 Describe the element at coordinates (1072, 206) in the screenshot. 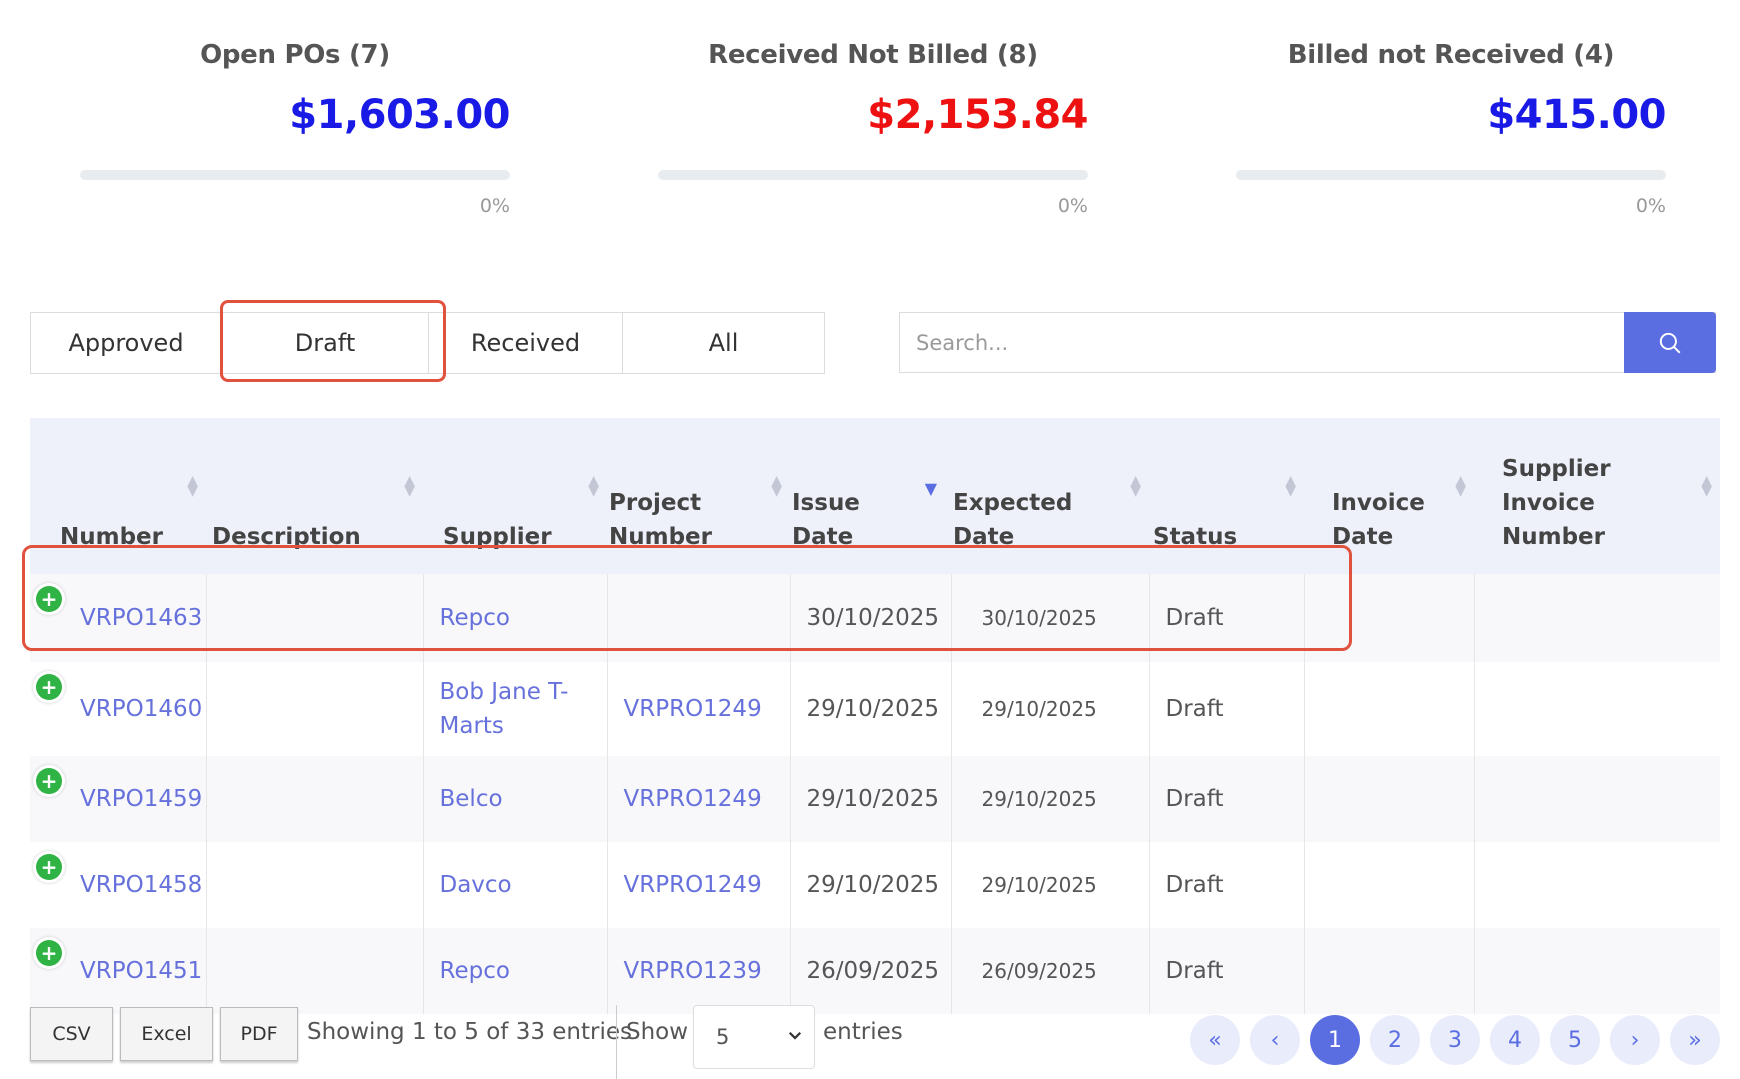

I see `progress-percent: 0%` at that location.